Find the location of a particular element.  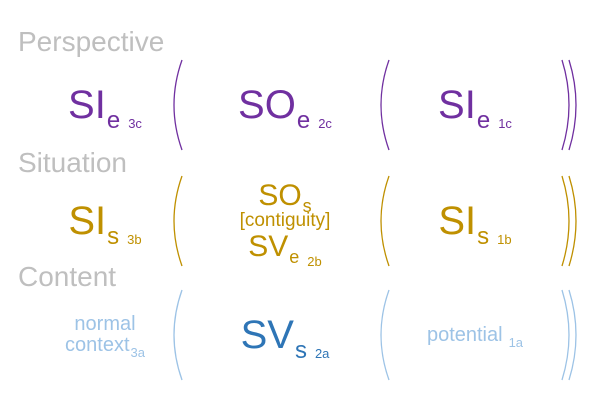

cell: normal context3a is located at coordinates (105, 335).